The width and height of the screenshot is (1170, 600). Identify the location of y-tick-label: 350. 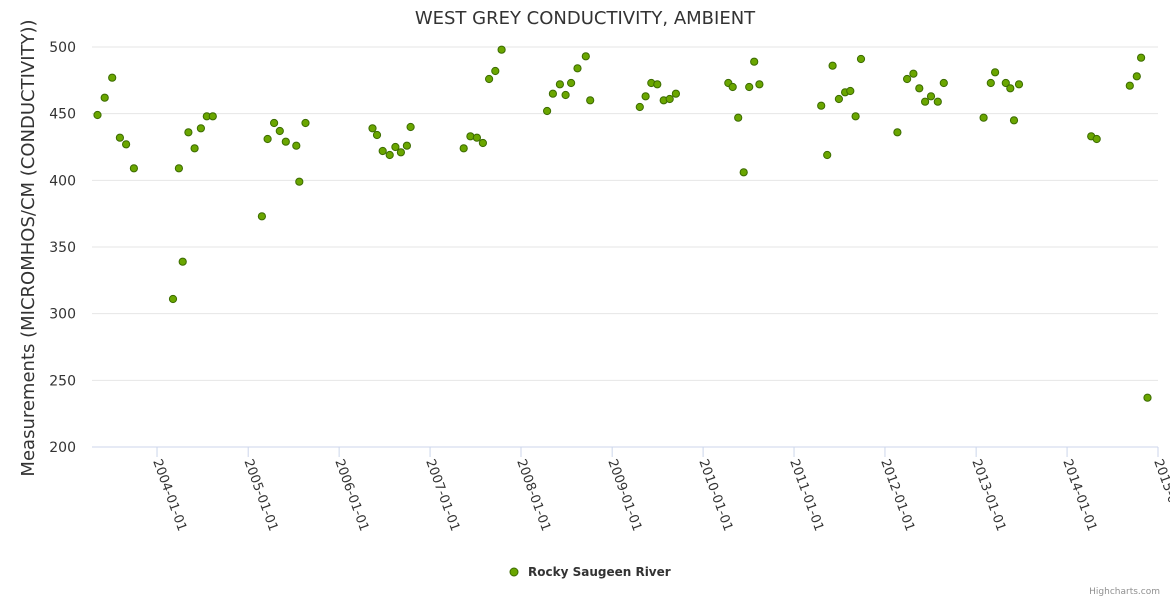
(62, 248).